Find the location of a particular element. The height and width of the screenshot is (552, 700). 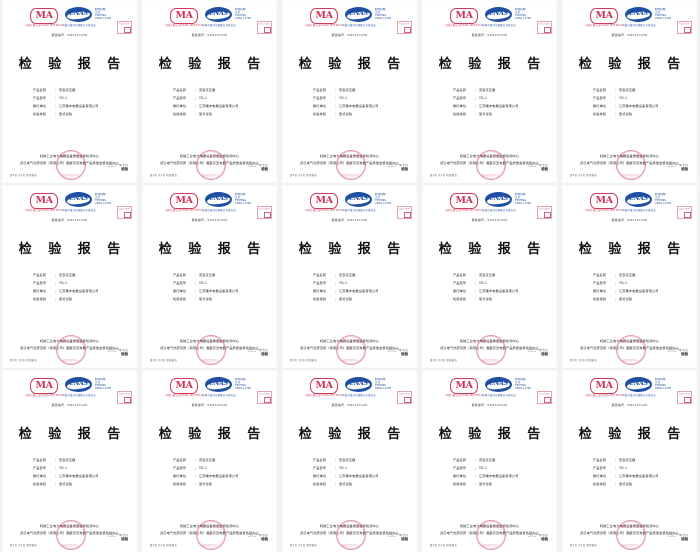

field-row: 委托单位 ： 江苏曙丰电器设备有限公司 is located at coordinates (501, 477).